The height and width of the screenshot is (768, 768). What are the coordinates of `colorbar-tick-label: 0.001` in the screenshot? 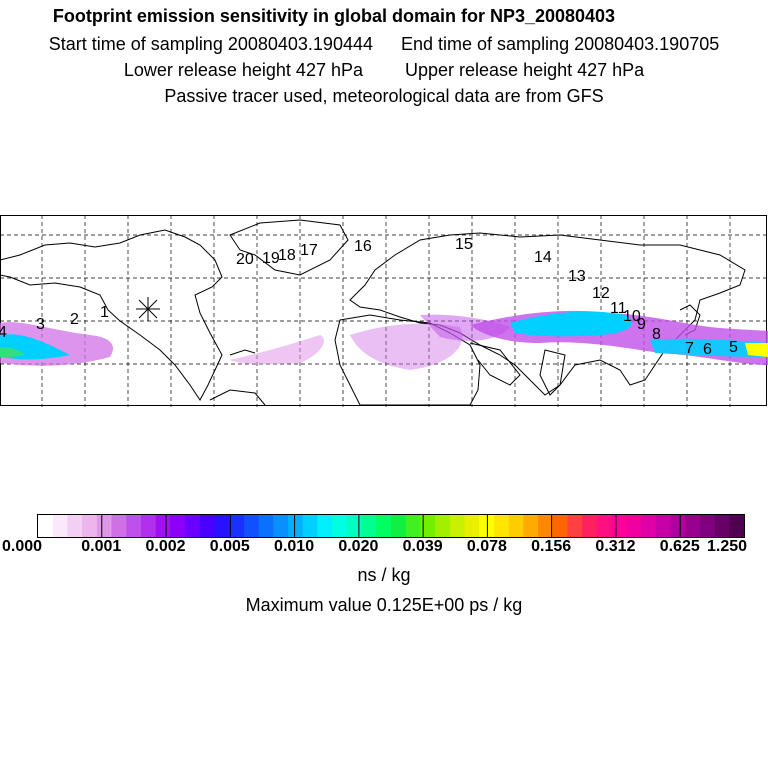 It's located at (101, 546).